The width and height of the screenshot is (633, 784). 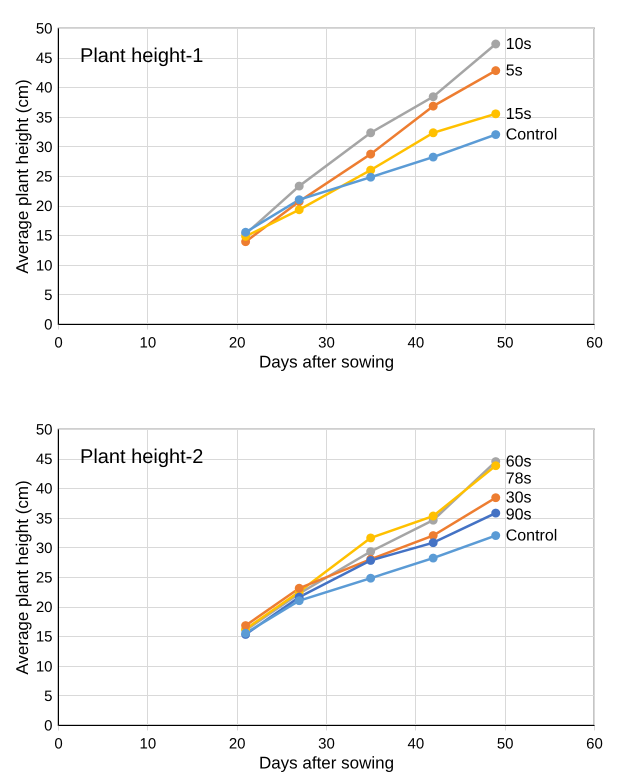 What do you see at coordinates (142, 56) in the screenshot?
I see `text: Plant height-1` at bounding box center [142, 56].